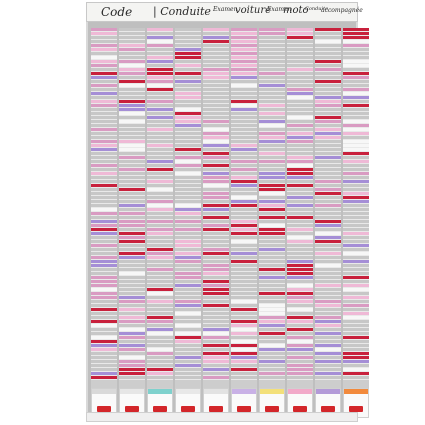 The image size is (425, 425). What do you see at coordinates (317, 9) in the screenshot?
I see `header-label-conduite-2: Conduite` at bounding box center [317, 9].